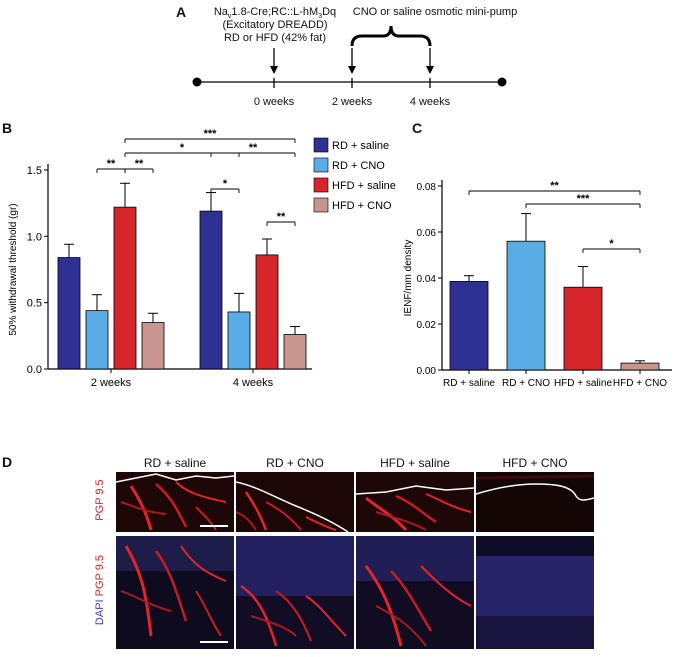  Describe the element at coordinates (502, 82) in the screenshot. I see `timeline-end-dot` at that location.